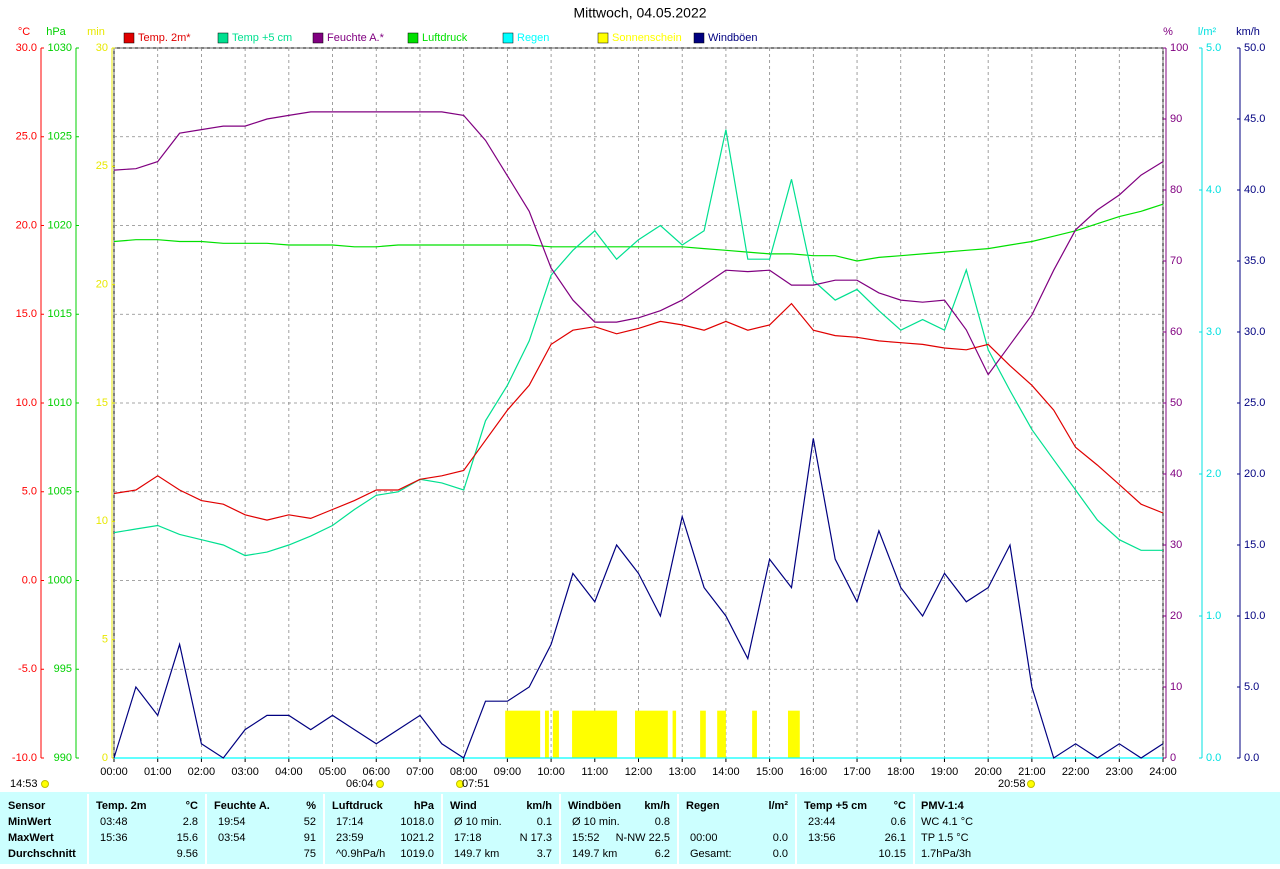 The width and height of the screenshot is (1280, 869). What do you see at coordinates (24, 784) in the screenshot?
I see `sun-time: 14:53` at bounding box center [24, 784].